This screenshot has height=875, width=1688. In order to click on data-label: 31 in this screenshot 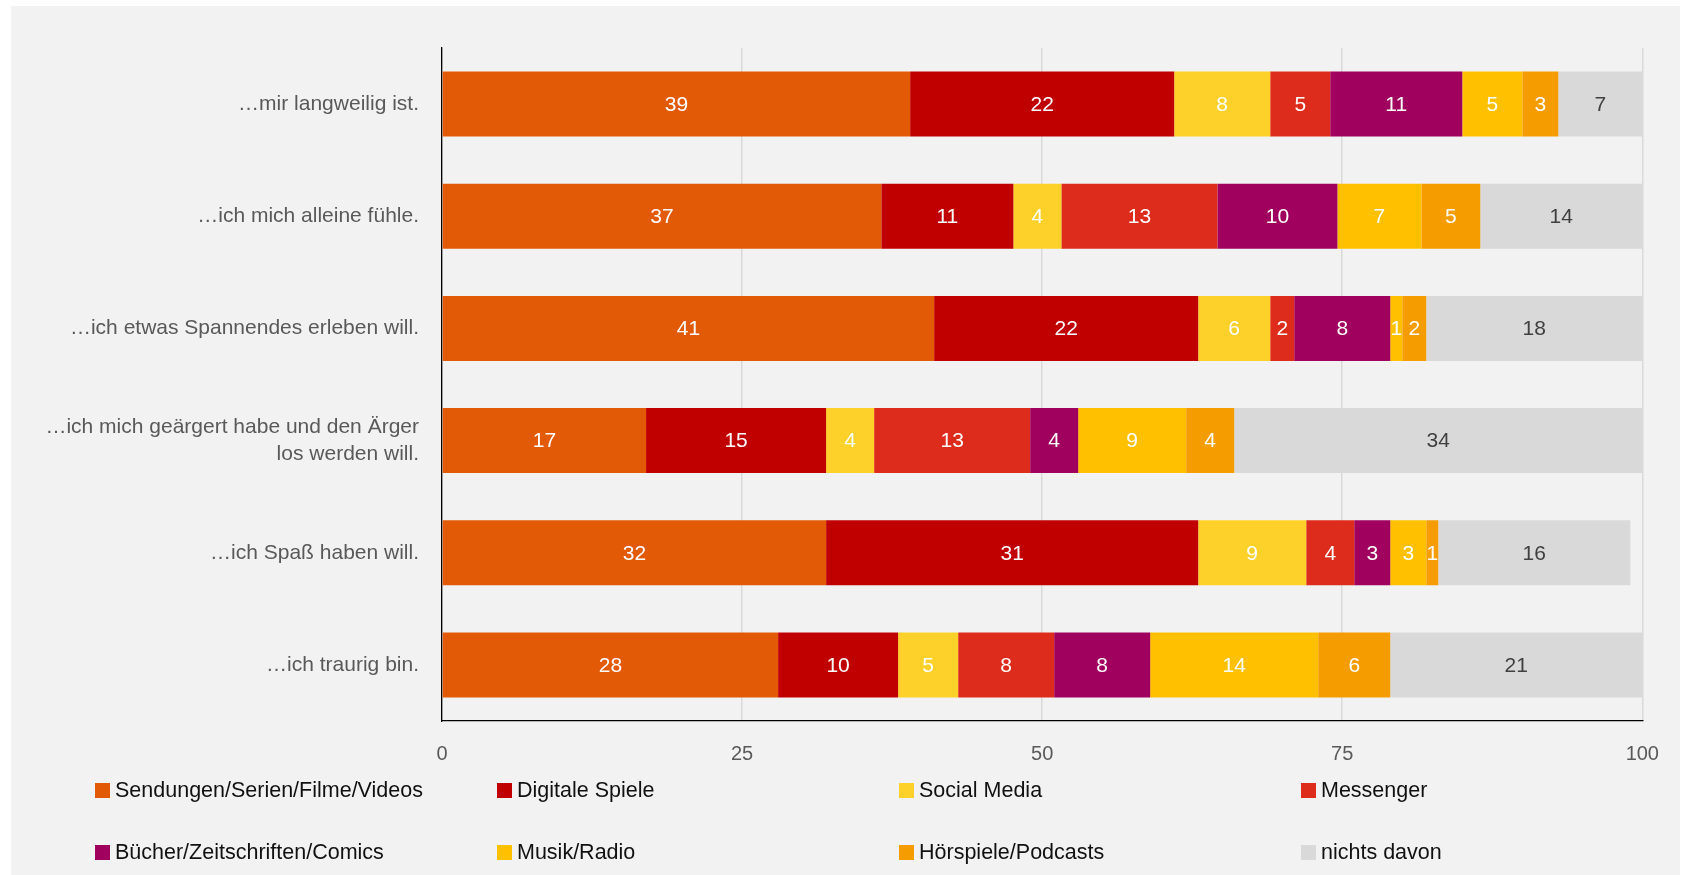, I will do `click(1012, 552)`.